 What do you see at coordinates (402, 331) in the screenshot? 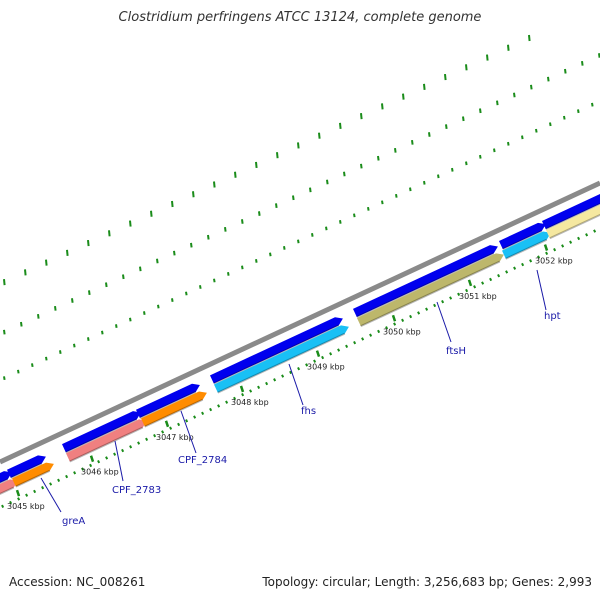
I see `position-label: 3050 kbp` at bounding box center [402, 331].